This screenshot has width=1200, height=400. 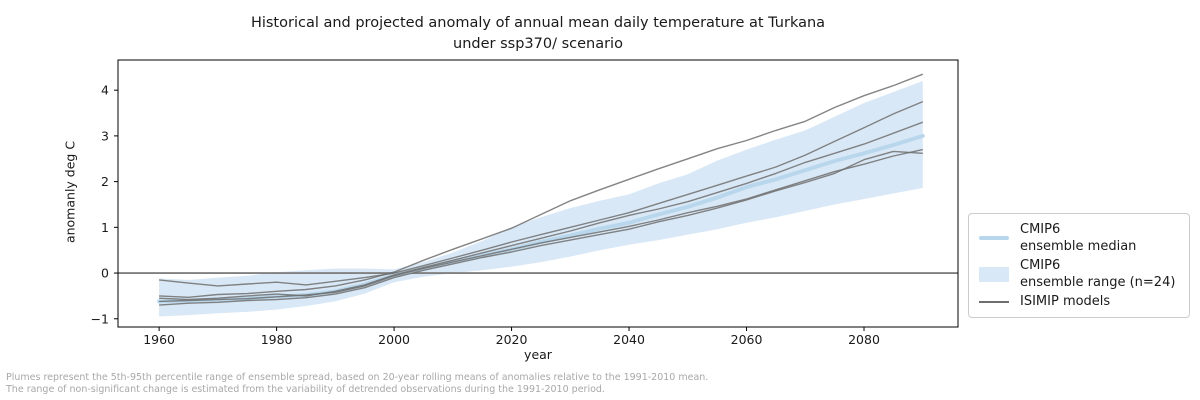 I want to click on y-tick-label: 4, so click(x=105, y=90).